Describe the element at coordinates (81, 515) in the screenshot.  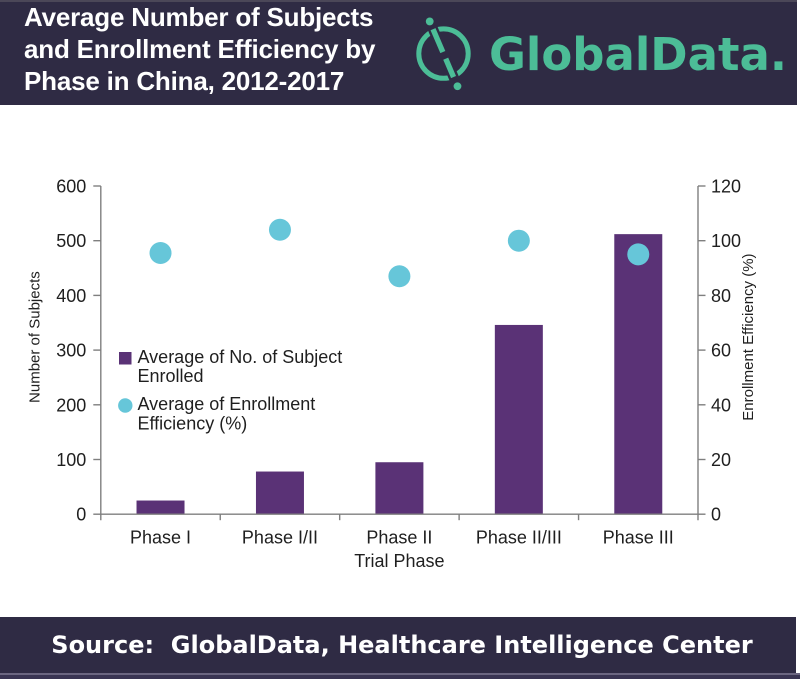
I see `y-tick-label-left-0: 0` at that location.